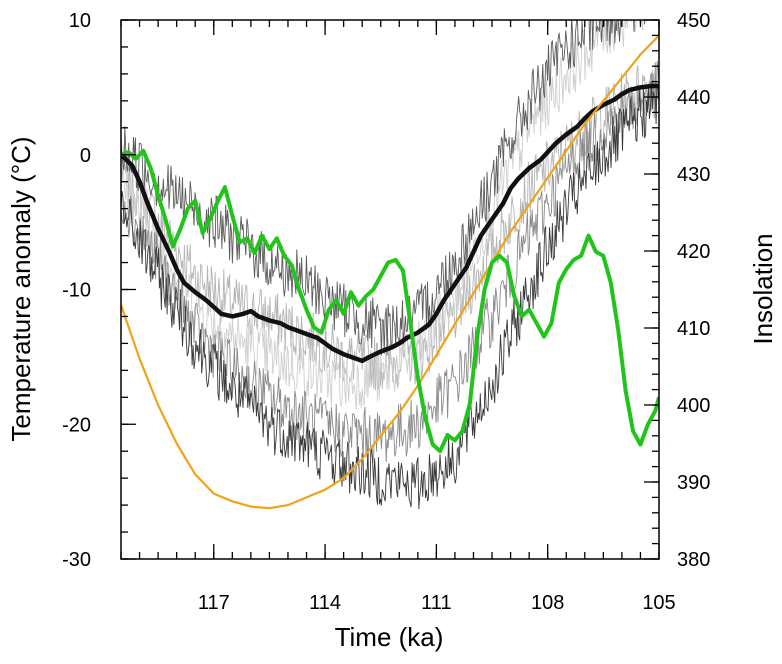  Describe the element at coordinates (693, 329) in the screenshot. I see `y2-tick-label: 410` at that location.